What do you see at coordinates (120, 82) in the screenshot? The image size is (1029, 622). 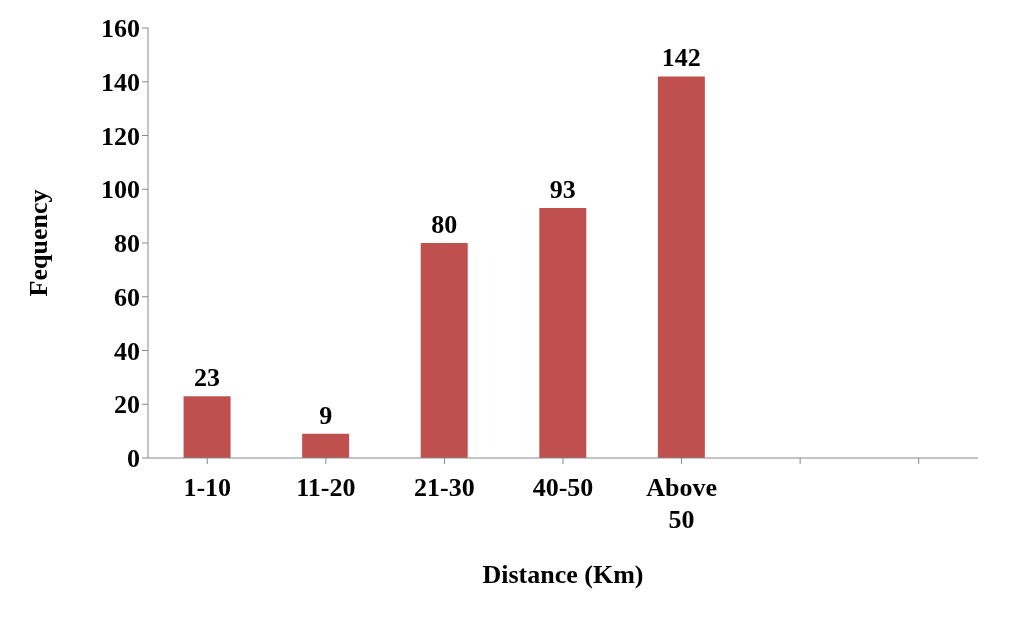 I see `y-tick-label: 140` at bounding box center [120, 82].